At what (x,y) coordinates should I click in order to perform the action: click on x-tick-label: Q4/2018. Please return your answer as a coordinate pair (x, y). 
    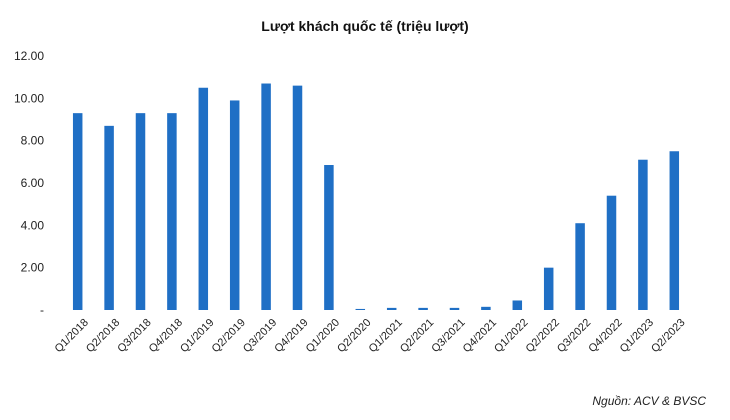
    Looking at the image, I should click on (166, 336).